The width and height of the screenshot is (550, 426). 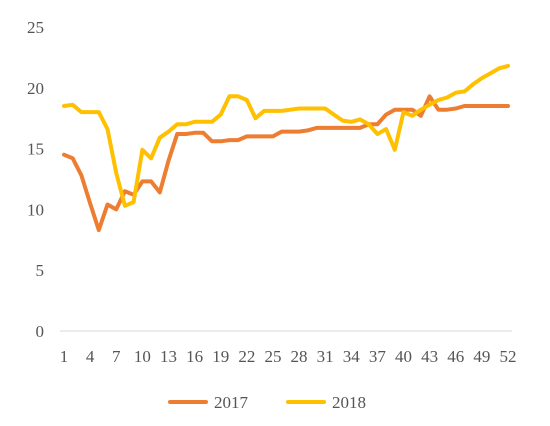 I want to click on y-tick-label: 20, so click(x=35, y=88).